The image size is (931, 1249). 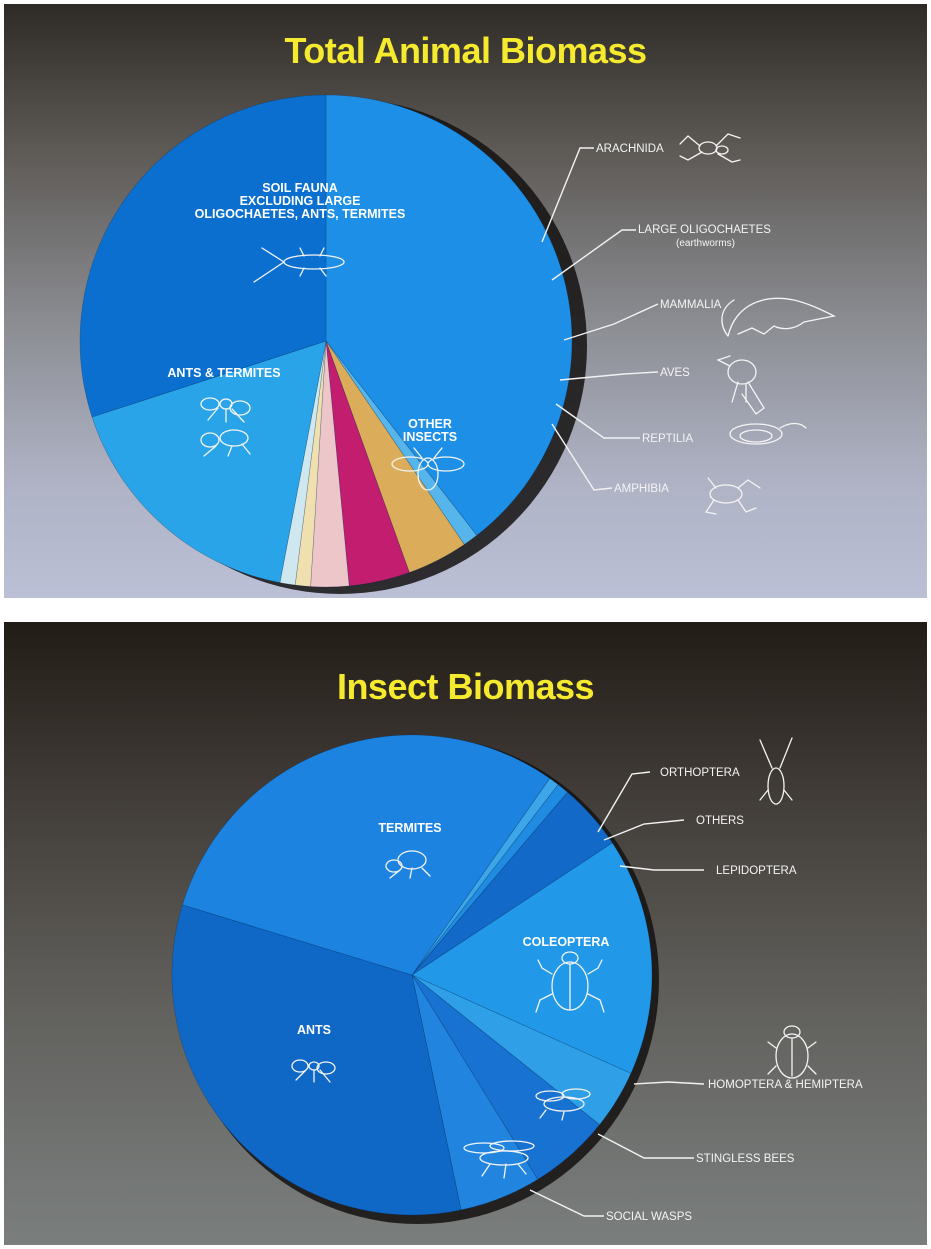 What do you see at coordinates (430, 424) in the screenshot?
I see `slice-label-other-insects-1: OTHER` at bounding box center [430, 424].